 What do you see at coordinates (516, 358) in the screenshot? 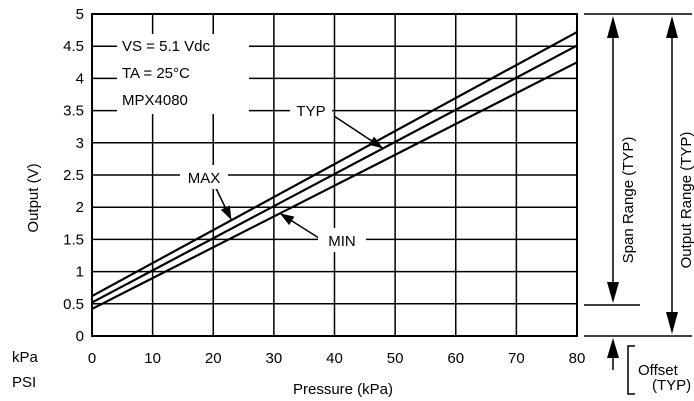
I see `x-tick-label: 70` at bounding box center [516, 358].